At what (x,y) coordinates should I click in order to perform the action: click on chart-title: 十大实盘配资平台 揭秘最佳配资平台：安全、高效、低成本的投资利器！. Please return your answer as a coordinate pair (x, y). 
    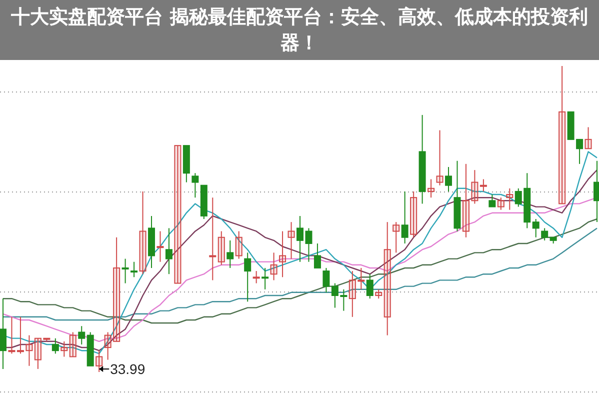
    Looking at the image, I should click on (299, 30).